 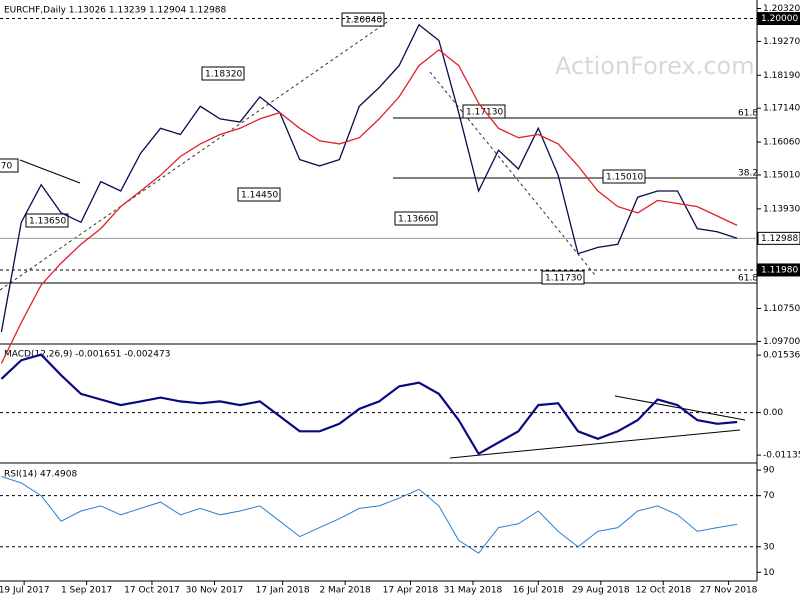 I want to click on x-tick-label: 2 Mar 2018, so click(x=345, y=591).